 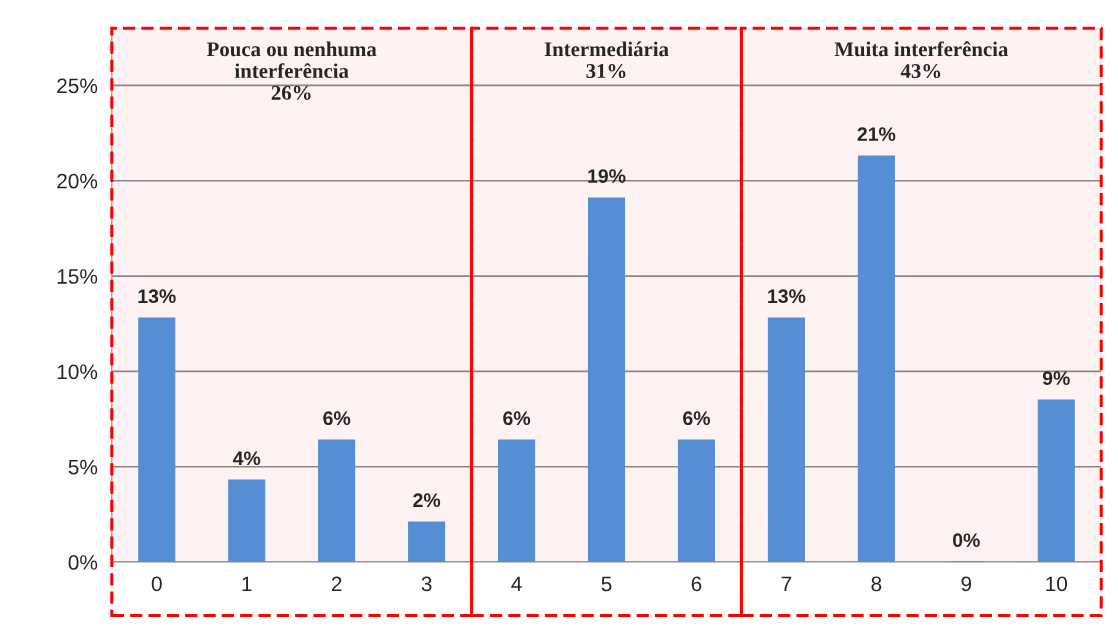 What do you see at coordinates (427, 500) in the screenshot?
I see `data-label: 2%` at bounding box center [427, 500].